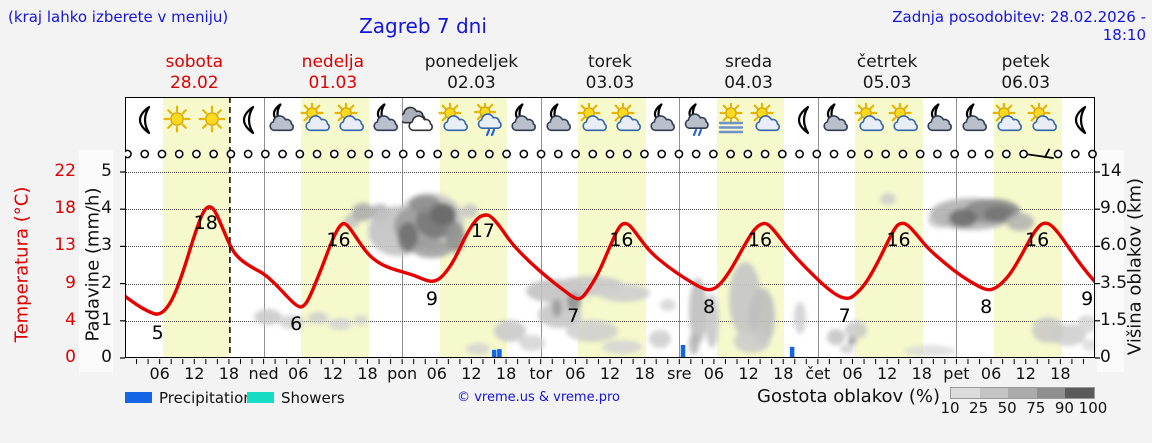  What do you see at coordinates (679, 373) in the screenshot?
I see `day-boundary-label: sre` at bounding box center [679, 373].